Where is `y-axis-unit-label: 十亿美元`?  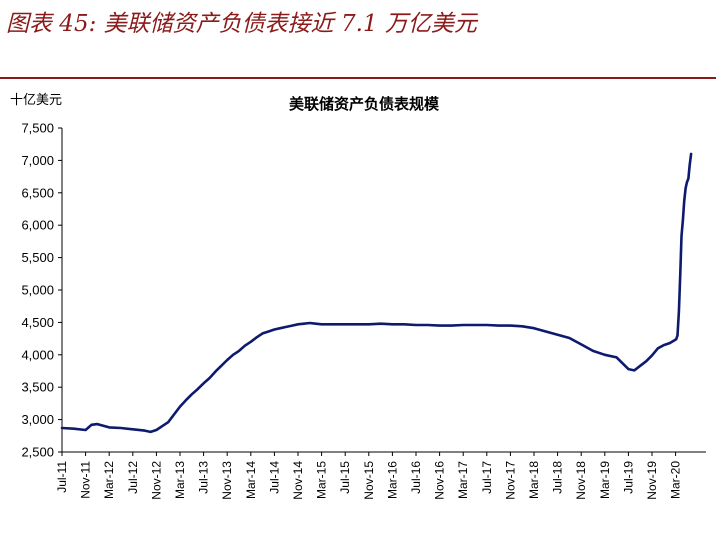 y-axis-unit-label: 十亿美元 is located at coordinates (36, 100).